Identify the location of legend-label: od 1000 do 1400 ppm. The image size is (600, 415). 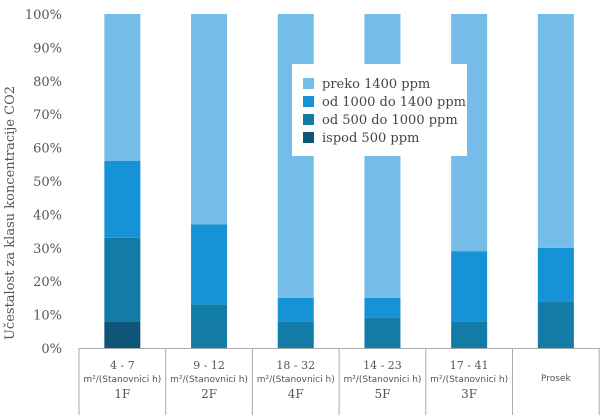
(394, 102).